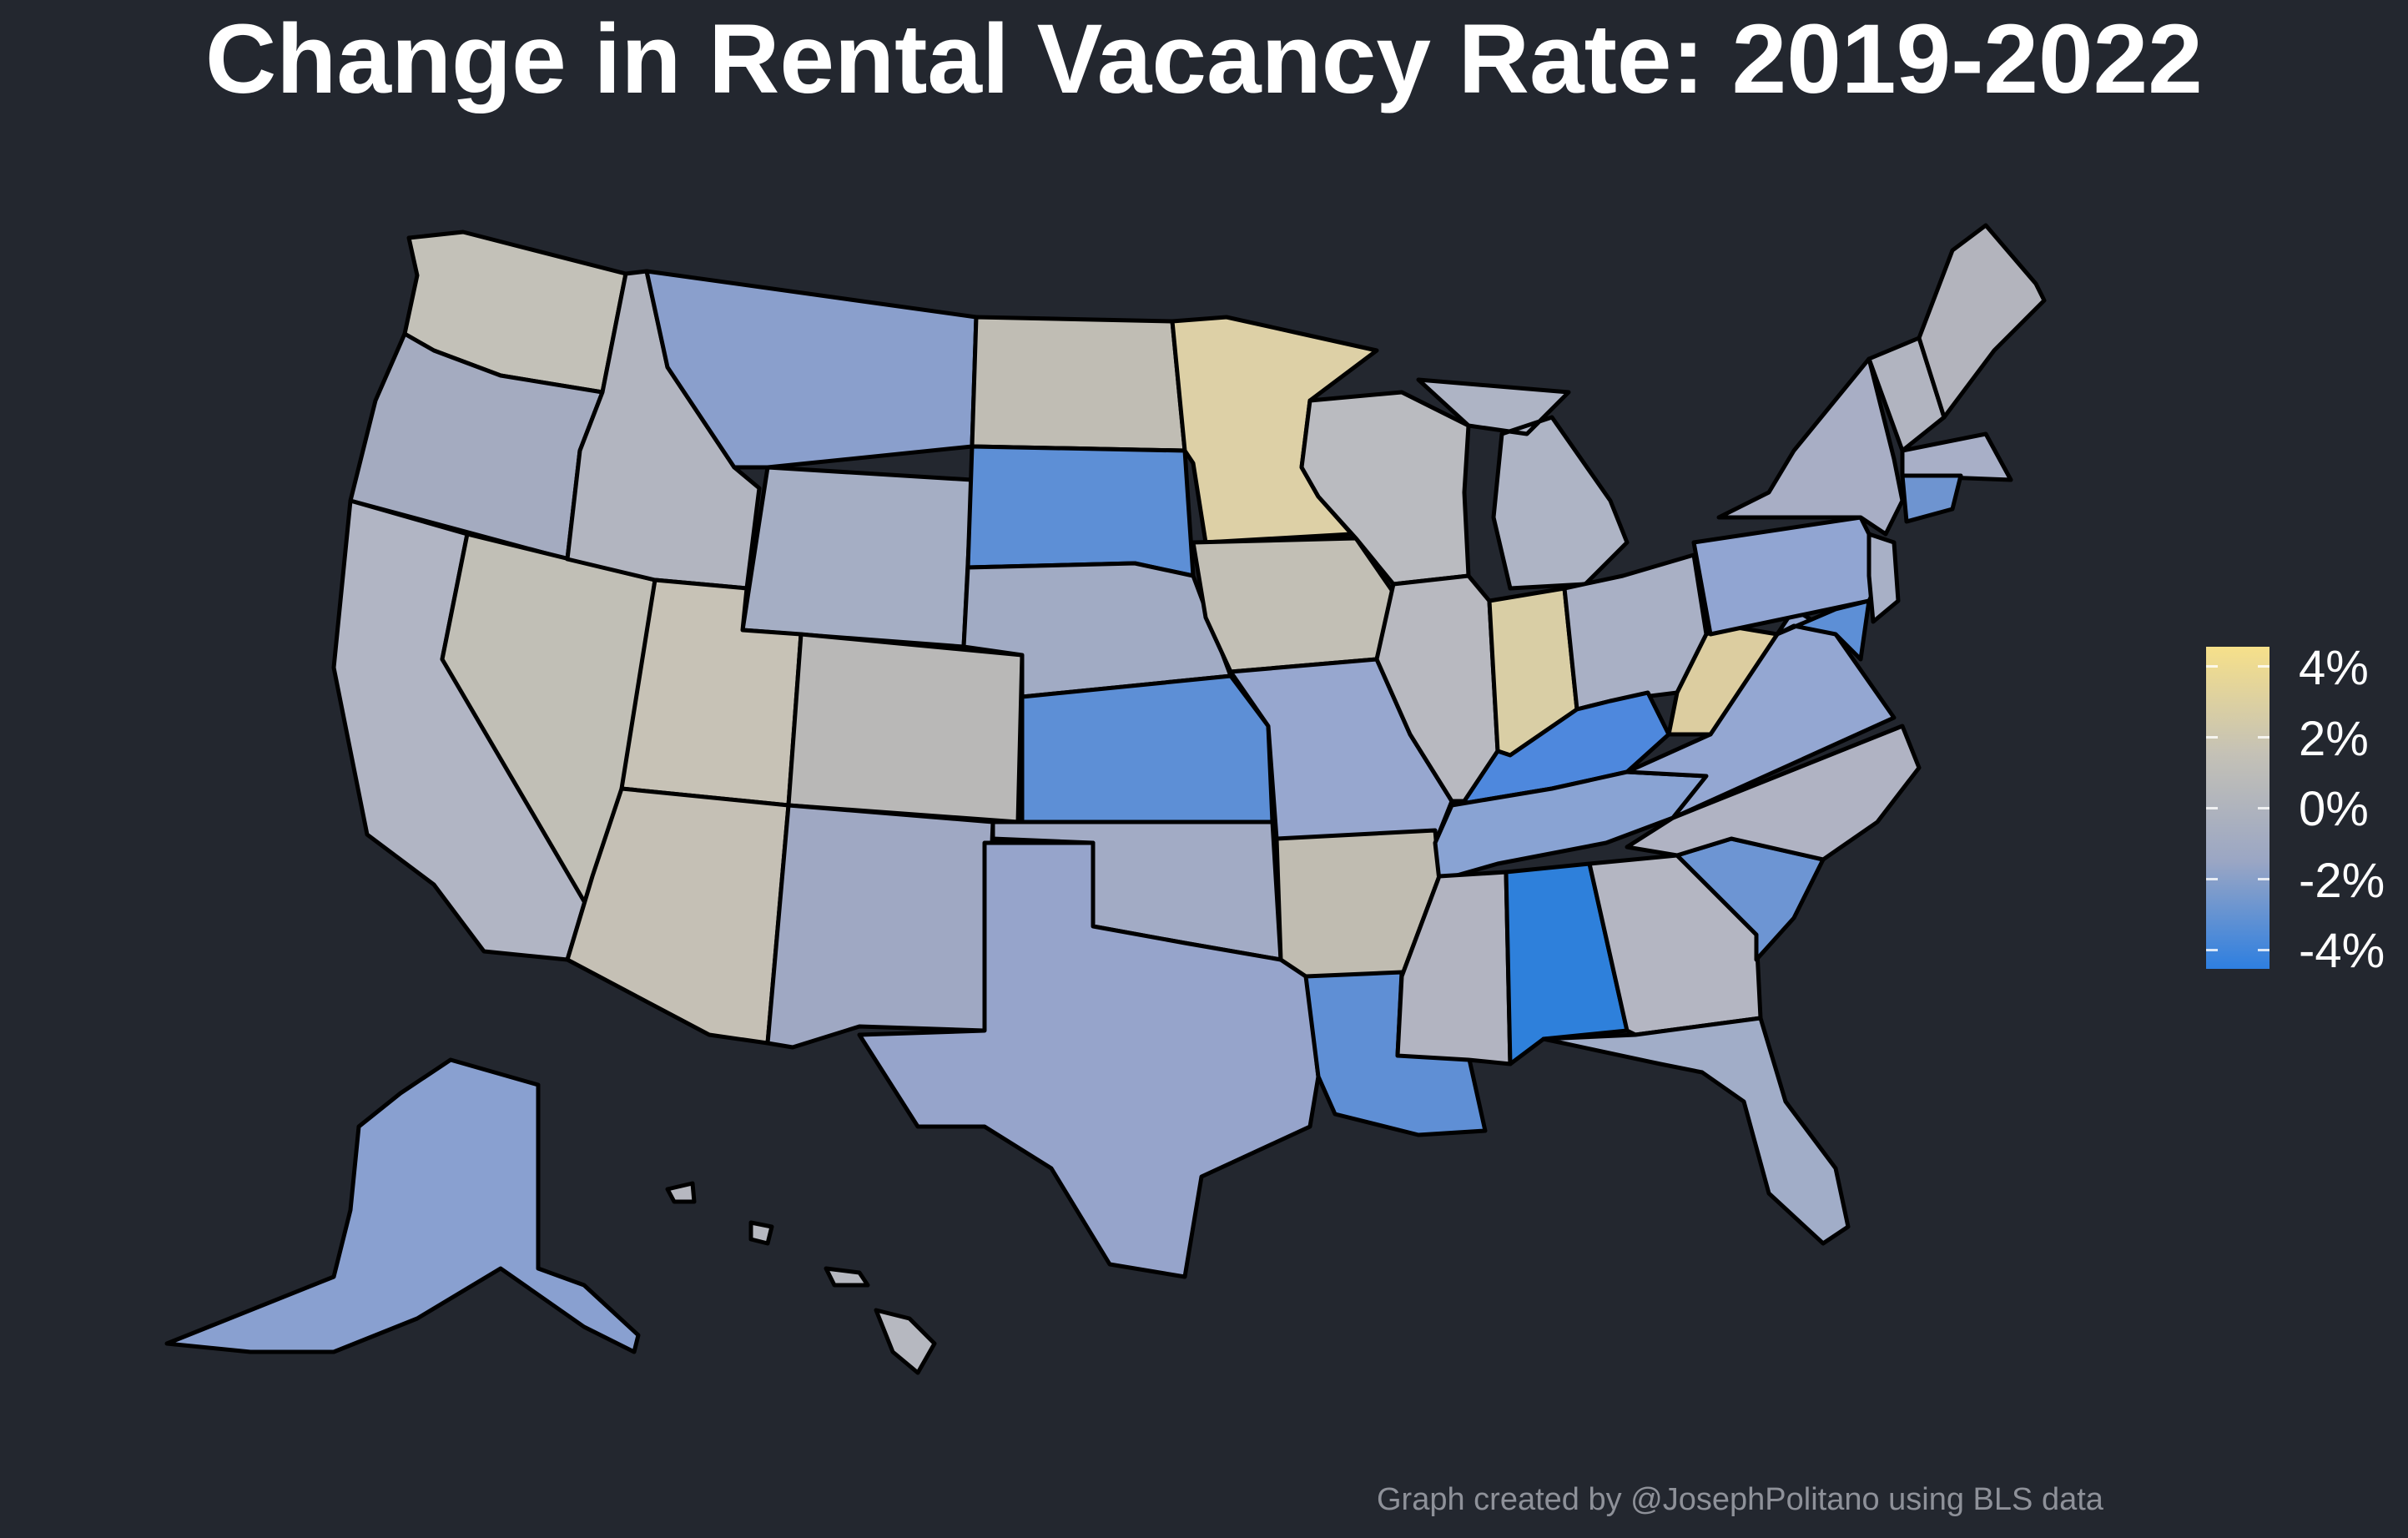 The height and width of the screenshot is (1538, 2408). Describe the element at coordinates (1982, 321) in the screenshot. I see `state-maine` at that location.